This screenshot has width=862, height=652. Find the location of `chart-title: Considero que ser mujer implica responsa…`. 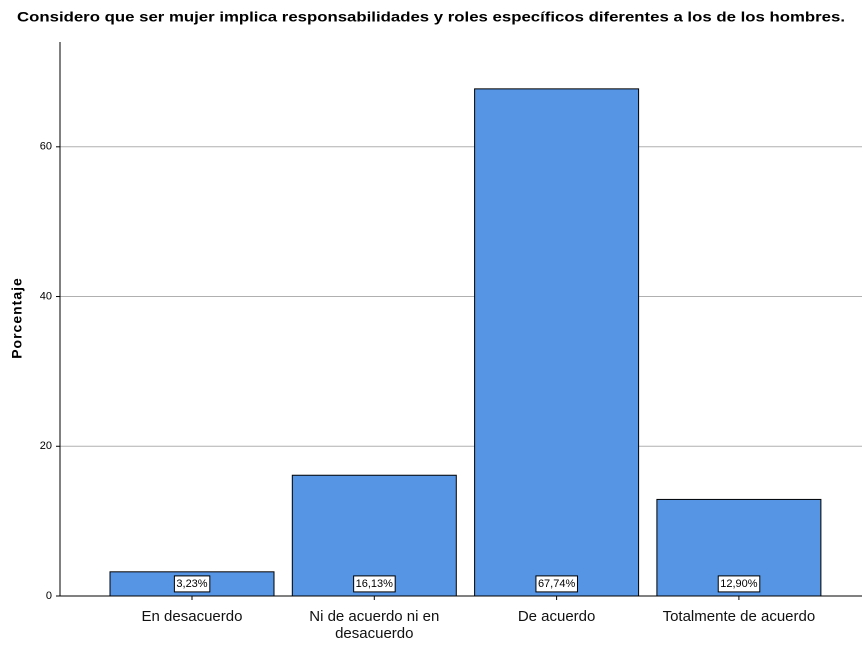

chart-title: Considero que ser mujer implica responsa… is located at coordinates (431, 17).